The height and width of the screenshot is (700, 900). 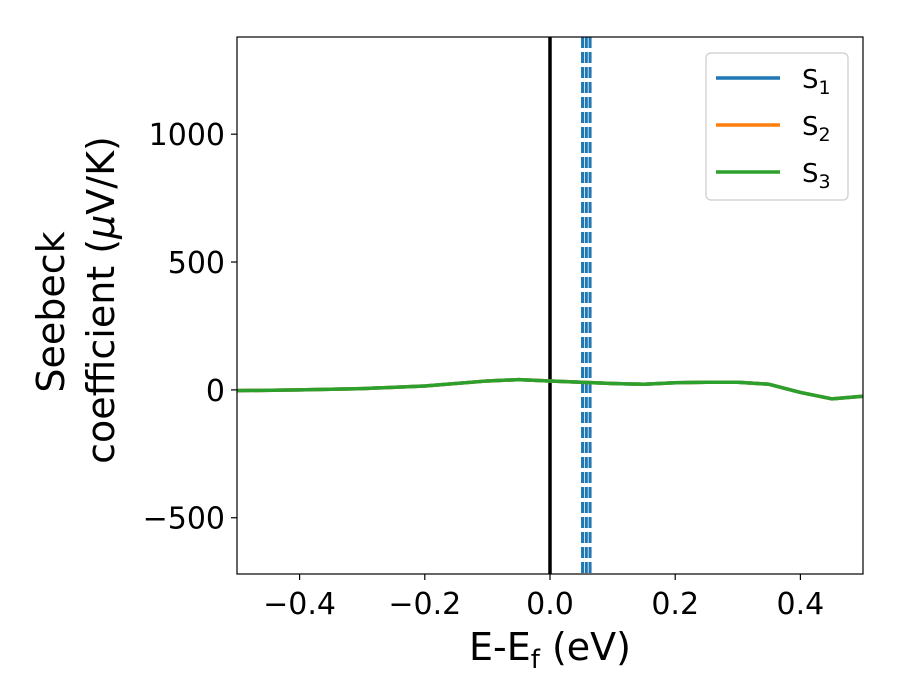 I want to click on y-tick-label: 0, so click(x=215, y=391).